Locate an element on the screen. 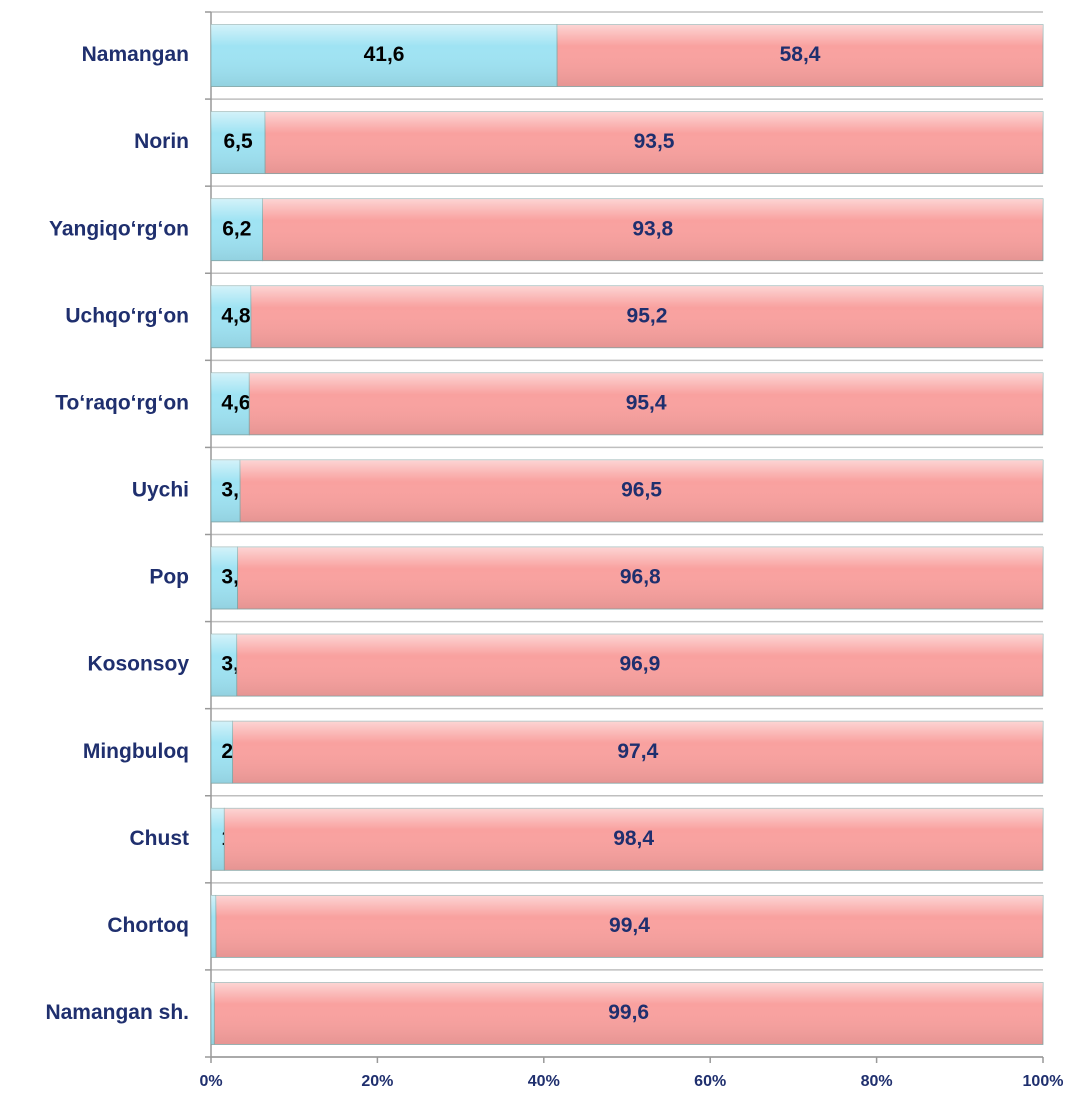 This screenshot has height=1106, width=1071. data-label: 99,4 is located at coordinates (629, 925).